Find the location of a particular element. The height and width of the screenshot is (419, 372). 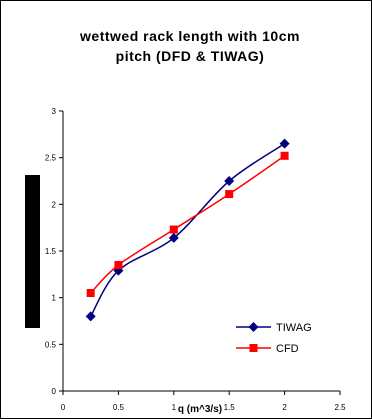

y-tick-label: 3 is located at coordinates (54, 111).